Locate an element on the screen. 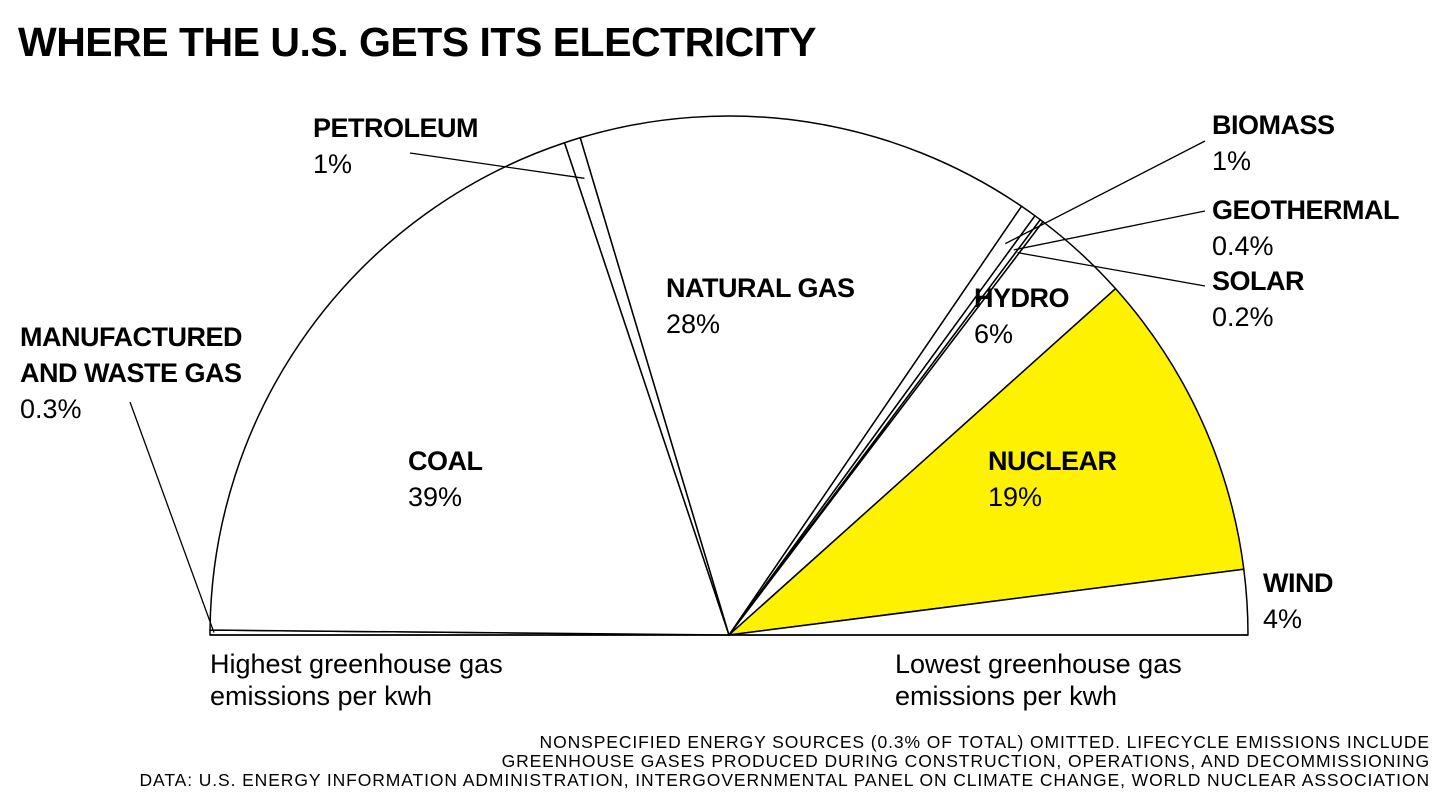 The height and width of the screenshot is (800, 1440). label-petroleum: PETROLEUM is located at coordinates (395, 128).